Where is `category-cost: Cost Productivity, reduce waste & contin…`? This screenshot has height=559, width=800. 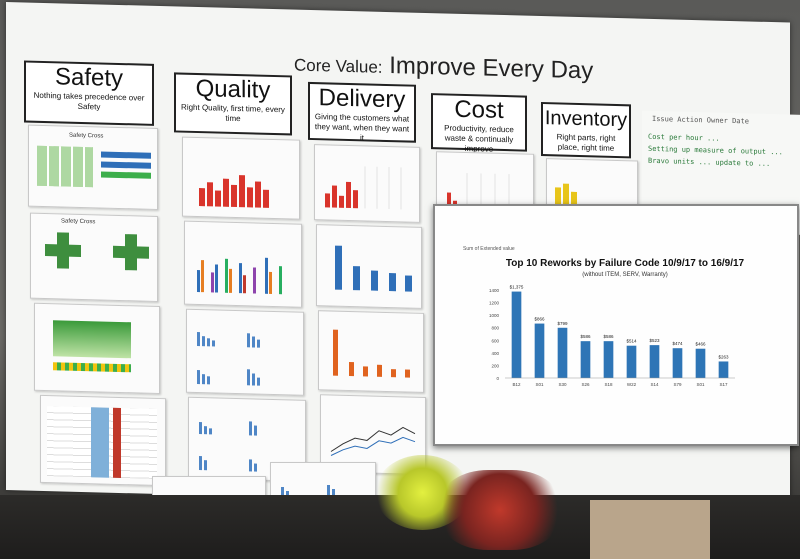 category-cost: Cost Productivity, reduce waste & contin… is located at coordinates (479, 123).